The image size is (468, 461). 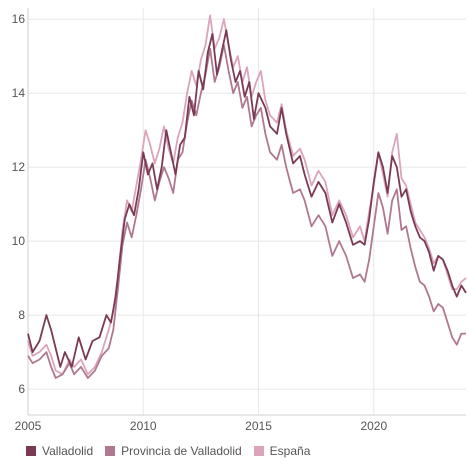 I want to click on y-tick-label: 16, so click(x=19, y=19).